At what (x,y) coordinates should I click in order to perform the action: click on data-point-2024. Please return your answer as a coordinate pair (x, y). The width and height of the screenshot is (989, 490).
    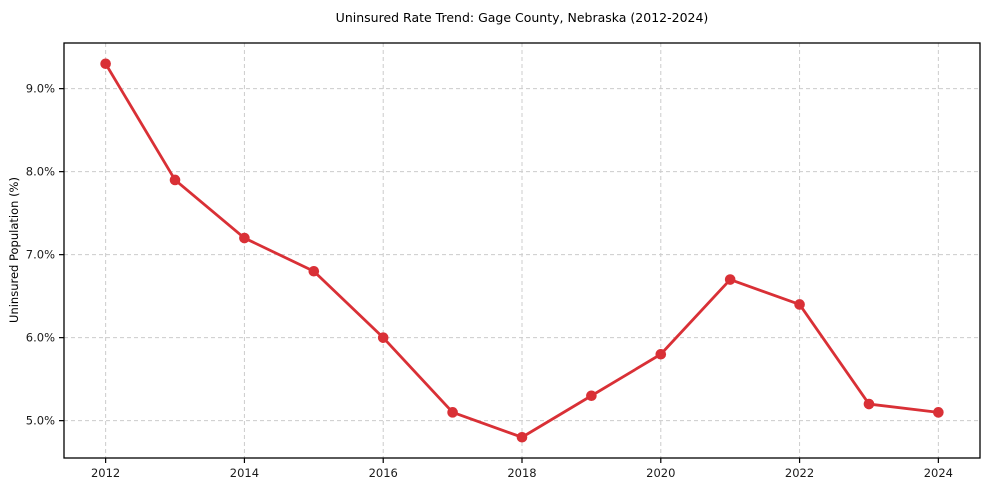
    Looking at the image, I should click on (938, 412).